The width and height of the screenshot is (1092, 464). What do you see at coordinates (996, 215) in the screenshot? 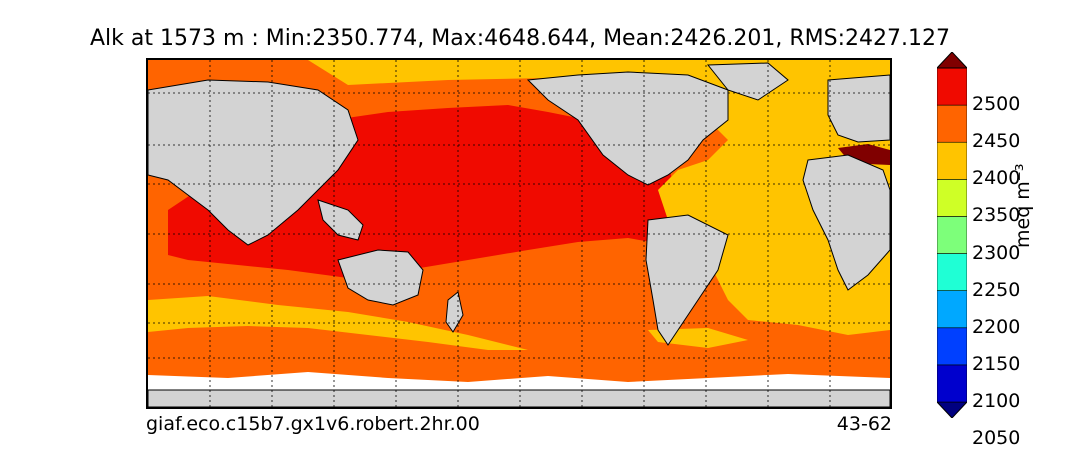
I see `colorbar-tick-label: 2350` at bounding box center [996, 215].